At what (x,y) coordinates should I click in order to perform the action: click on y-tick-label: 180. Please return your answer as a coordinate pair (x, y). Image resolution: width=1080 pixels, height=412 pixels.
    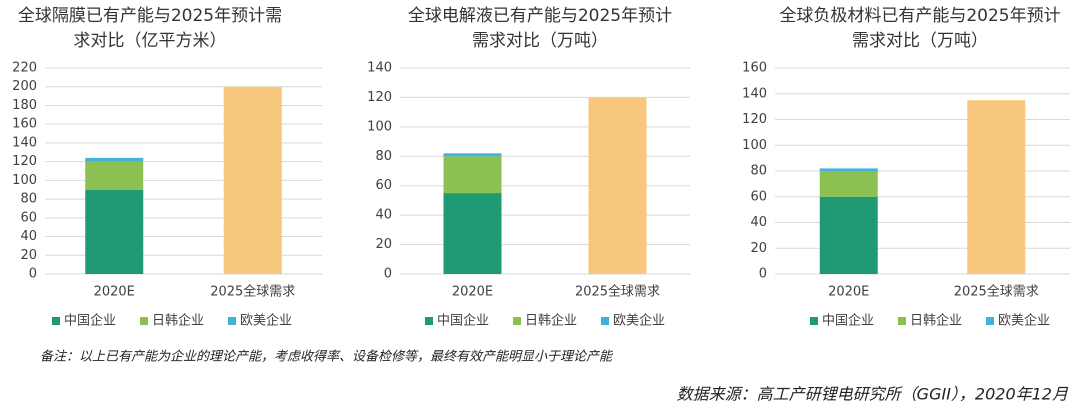
    Looking at the image, I should click on (24, 105).